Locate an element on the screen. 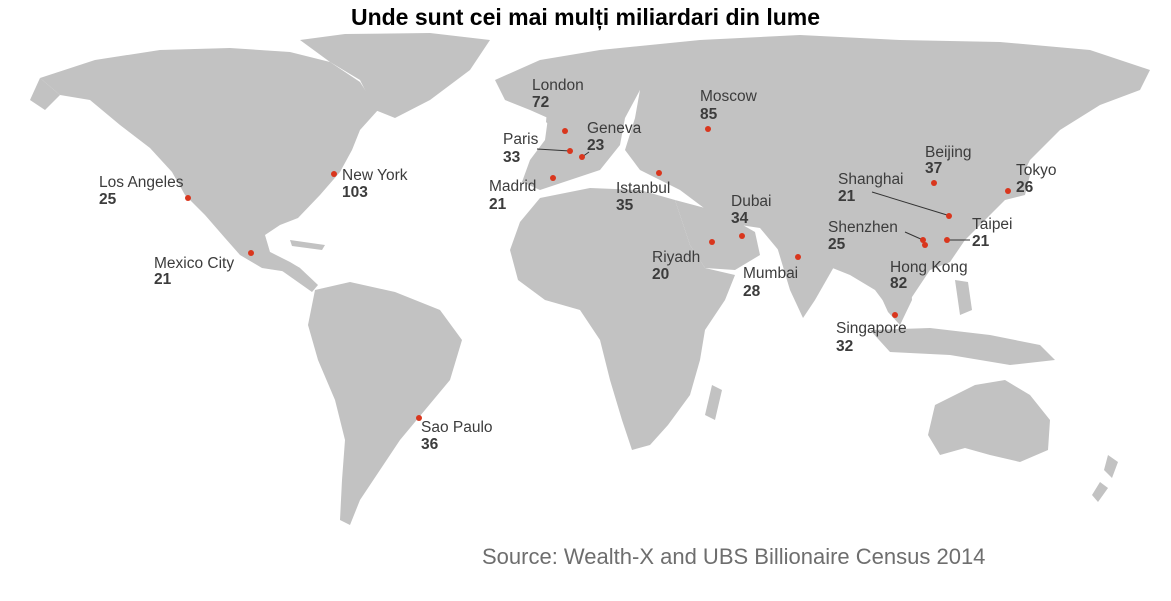 This screenshot has height=601, width=1171. indonesia is located at coordinates (962, 346).